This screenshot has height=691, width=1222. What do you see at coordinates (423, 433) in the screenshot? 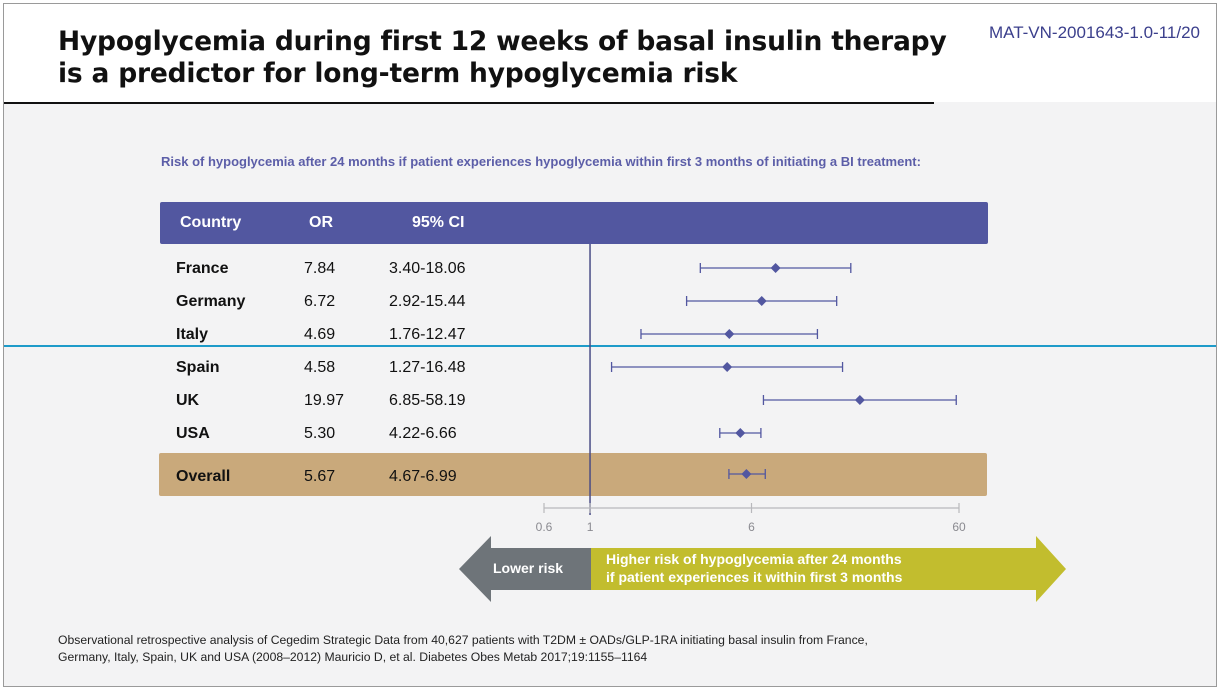
I see `ci-cell: 4.22-6.66` at bounding box center [423, 433].